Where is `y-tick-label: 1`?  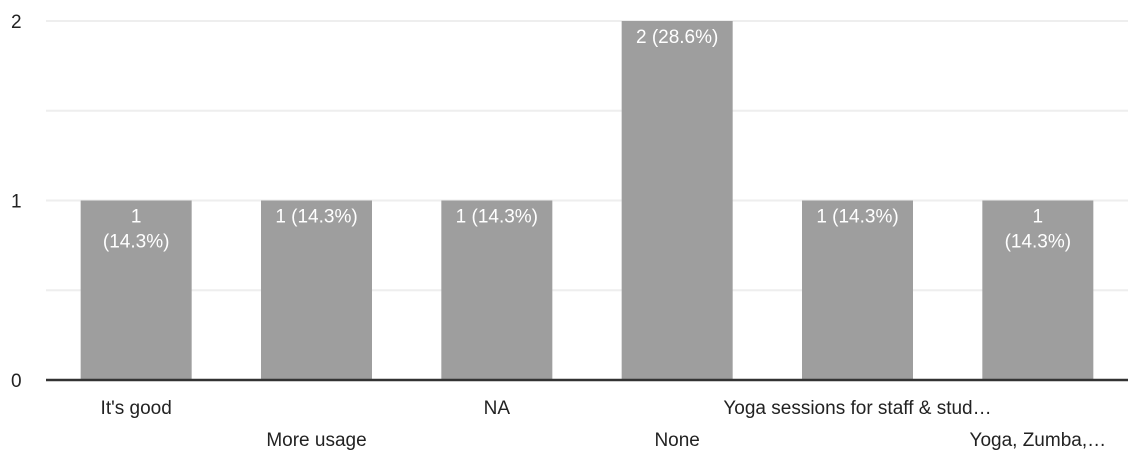
y-tick-label: 1 is located at coordinates (16, 202).